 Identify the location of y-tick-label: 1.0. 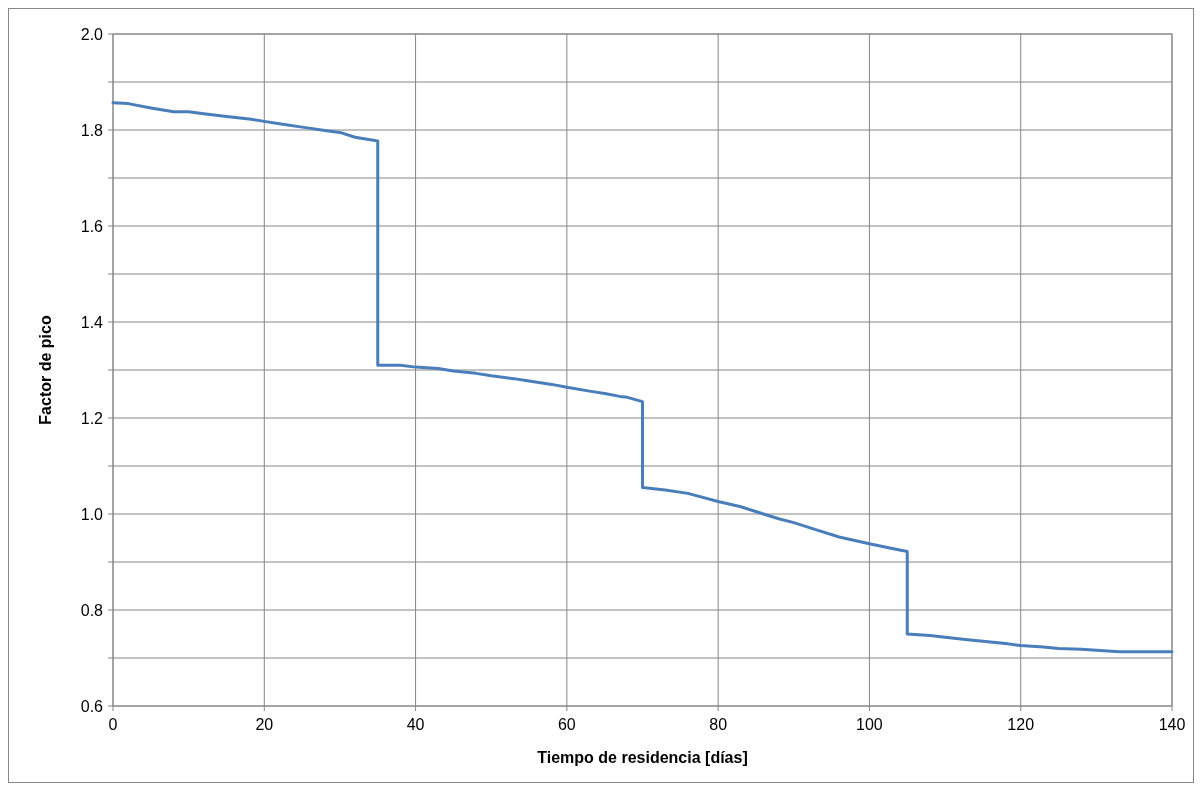
(92, 514).